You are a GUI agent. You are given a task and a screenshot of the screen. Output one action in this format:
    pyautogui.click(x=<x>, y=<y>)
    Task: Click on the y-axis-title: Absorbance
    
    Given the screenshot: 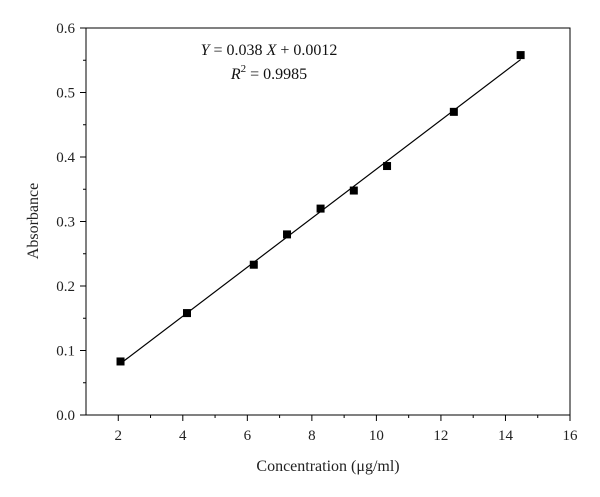 What is the action you would take?
    pyautogui.click(x=33, y=221)
    